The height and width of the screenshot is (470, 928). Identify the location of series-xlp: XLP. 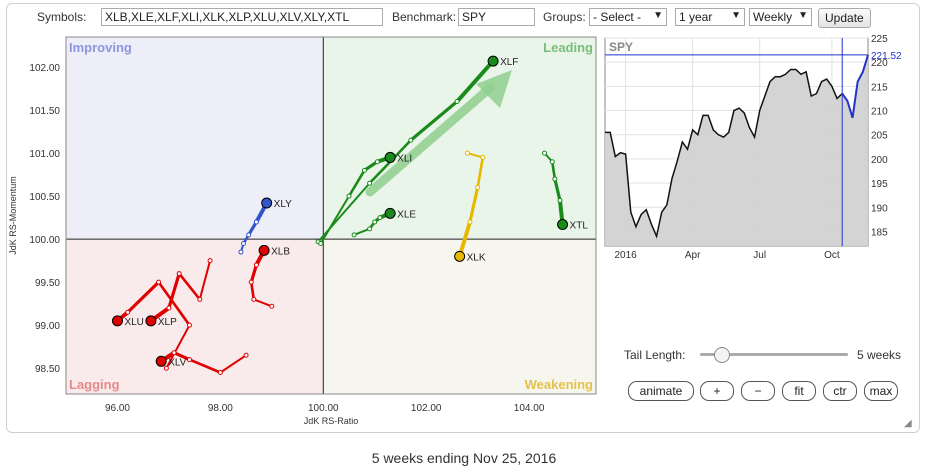
(179, 293).